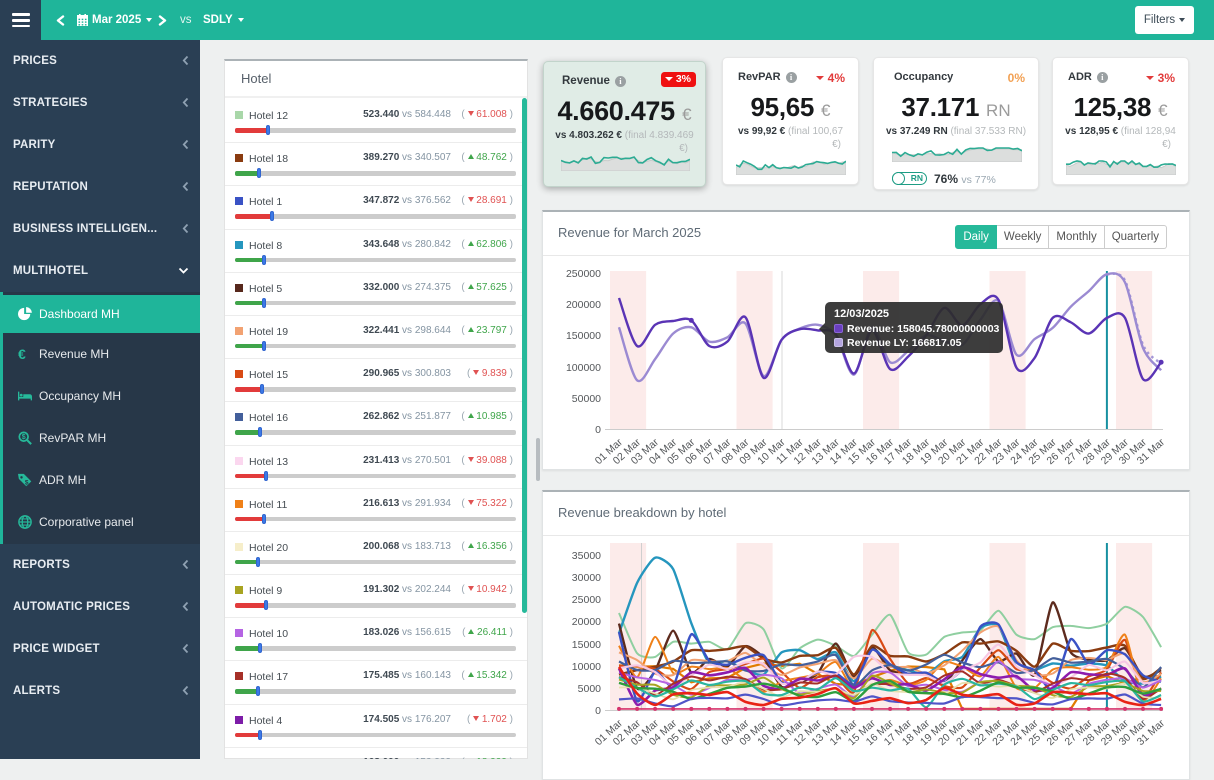 This screenshot has width=1214, height=780. I want to click on svg-text: 50000, so click(586, 399).